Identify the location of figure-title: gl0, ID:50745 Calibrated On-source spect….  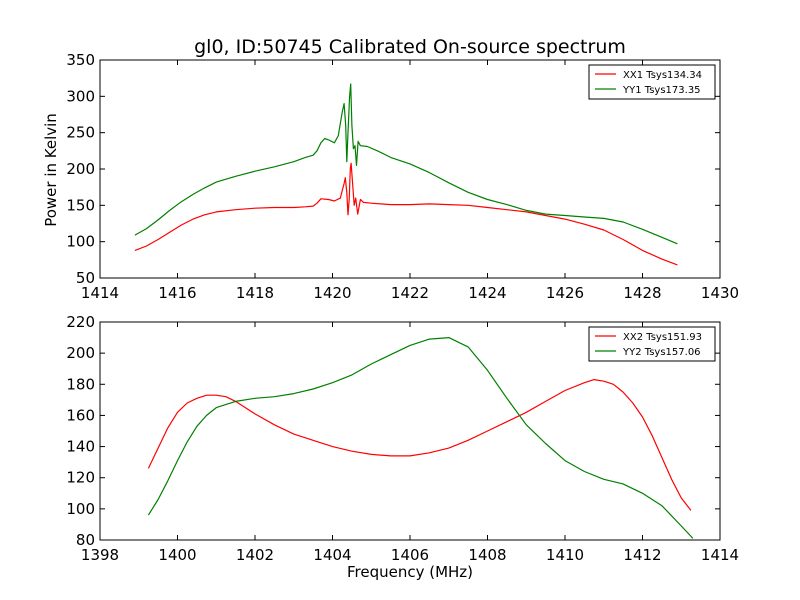
(410, 47).